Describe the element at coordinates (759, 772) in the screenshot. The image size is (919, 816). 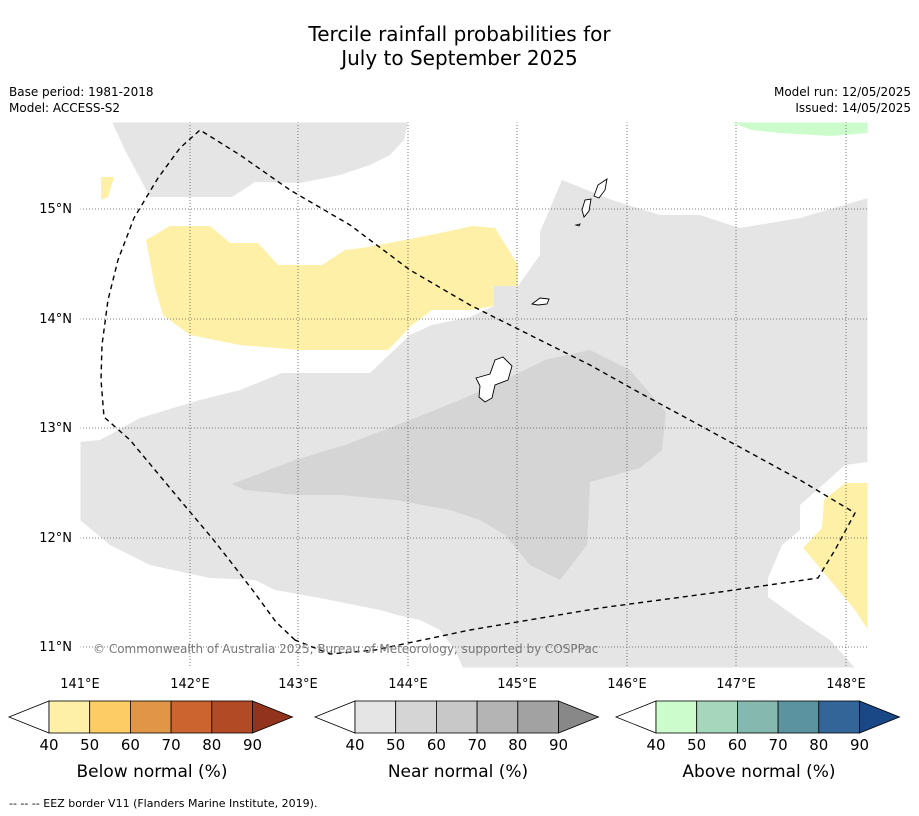
I see `colorbar-label-above: Above normal (%)` at that location.